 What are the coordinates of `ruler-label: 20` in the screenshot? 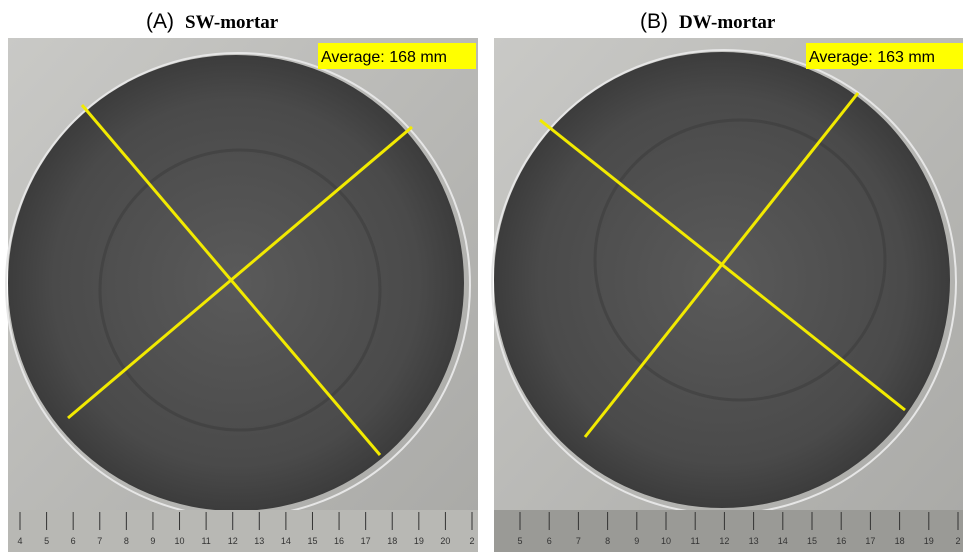 It's located at (445, 541).